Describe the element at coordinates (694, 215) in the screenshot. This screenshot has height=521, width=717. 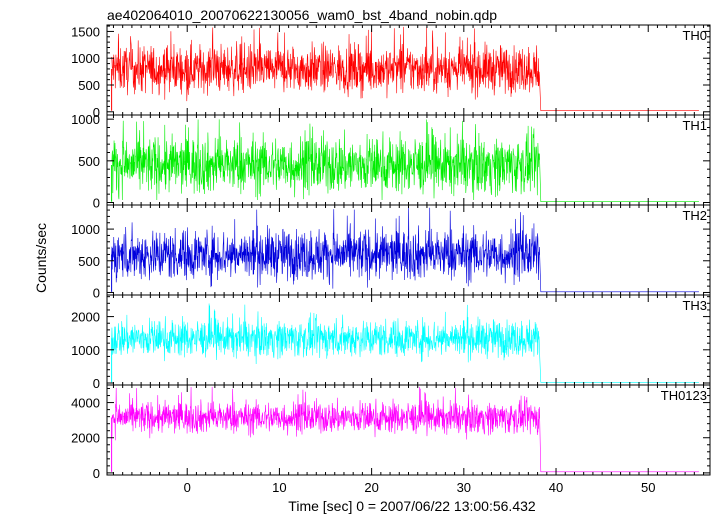
I see `panel-label: TH2` at that location.